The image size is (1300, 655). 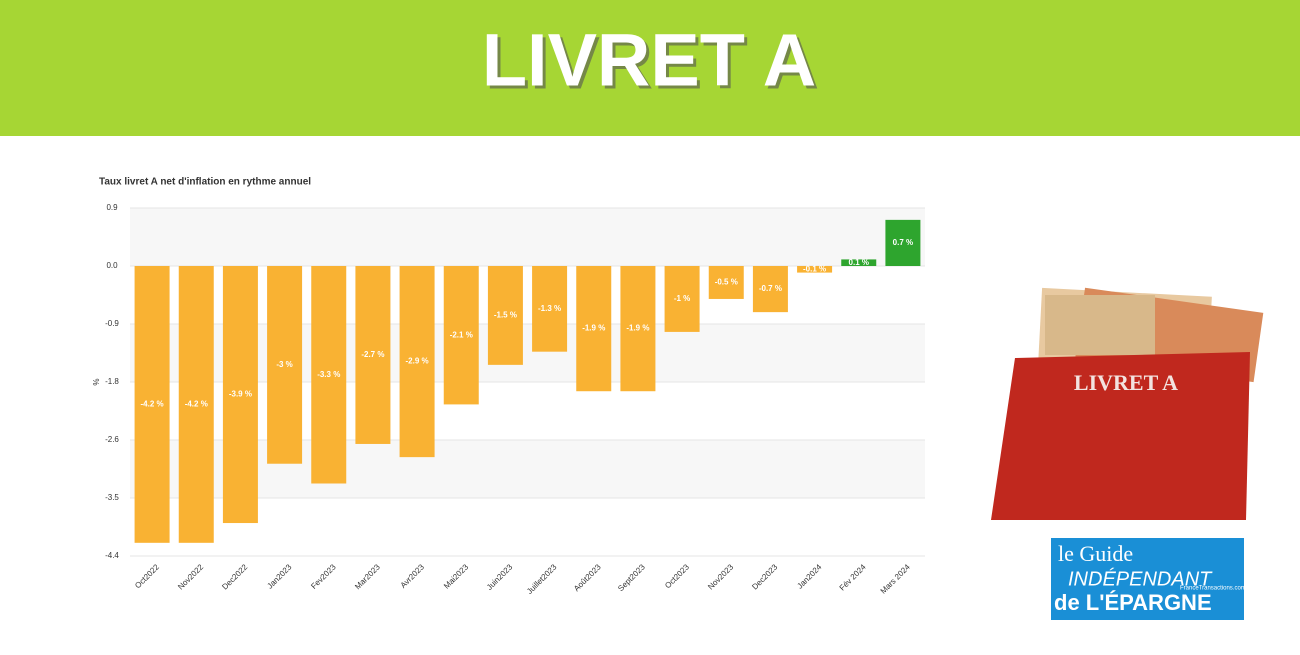 I want to click on banknote, so click(x=1100, y=325).